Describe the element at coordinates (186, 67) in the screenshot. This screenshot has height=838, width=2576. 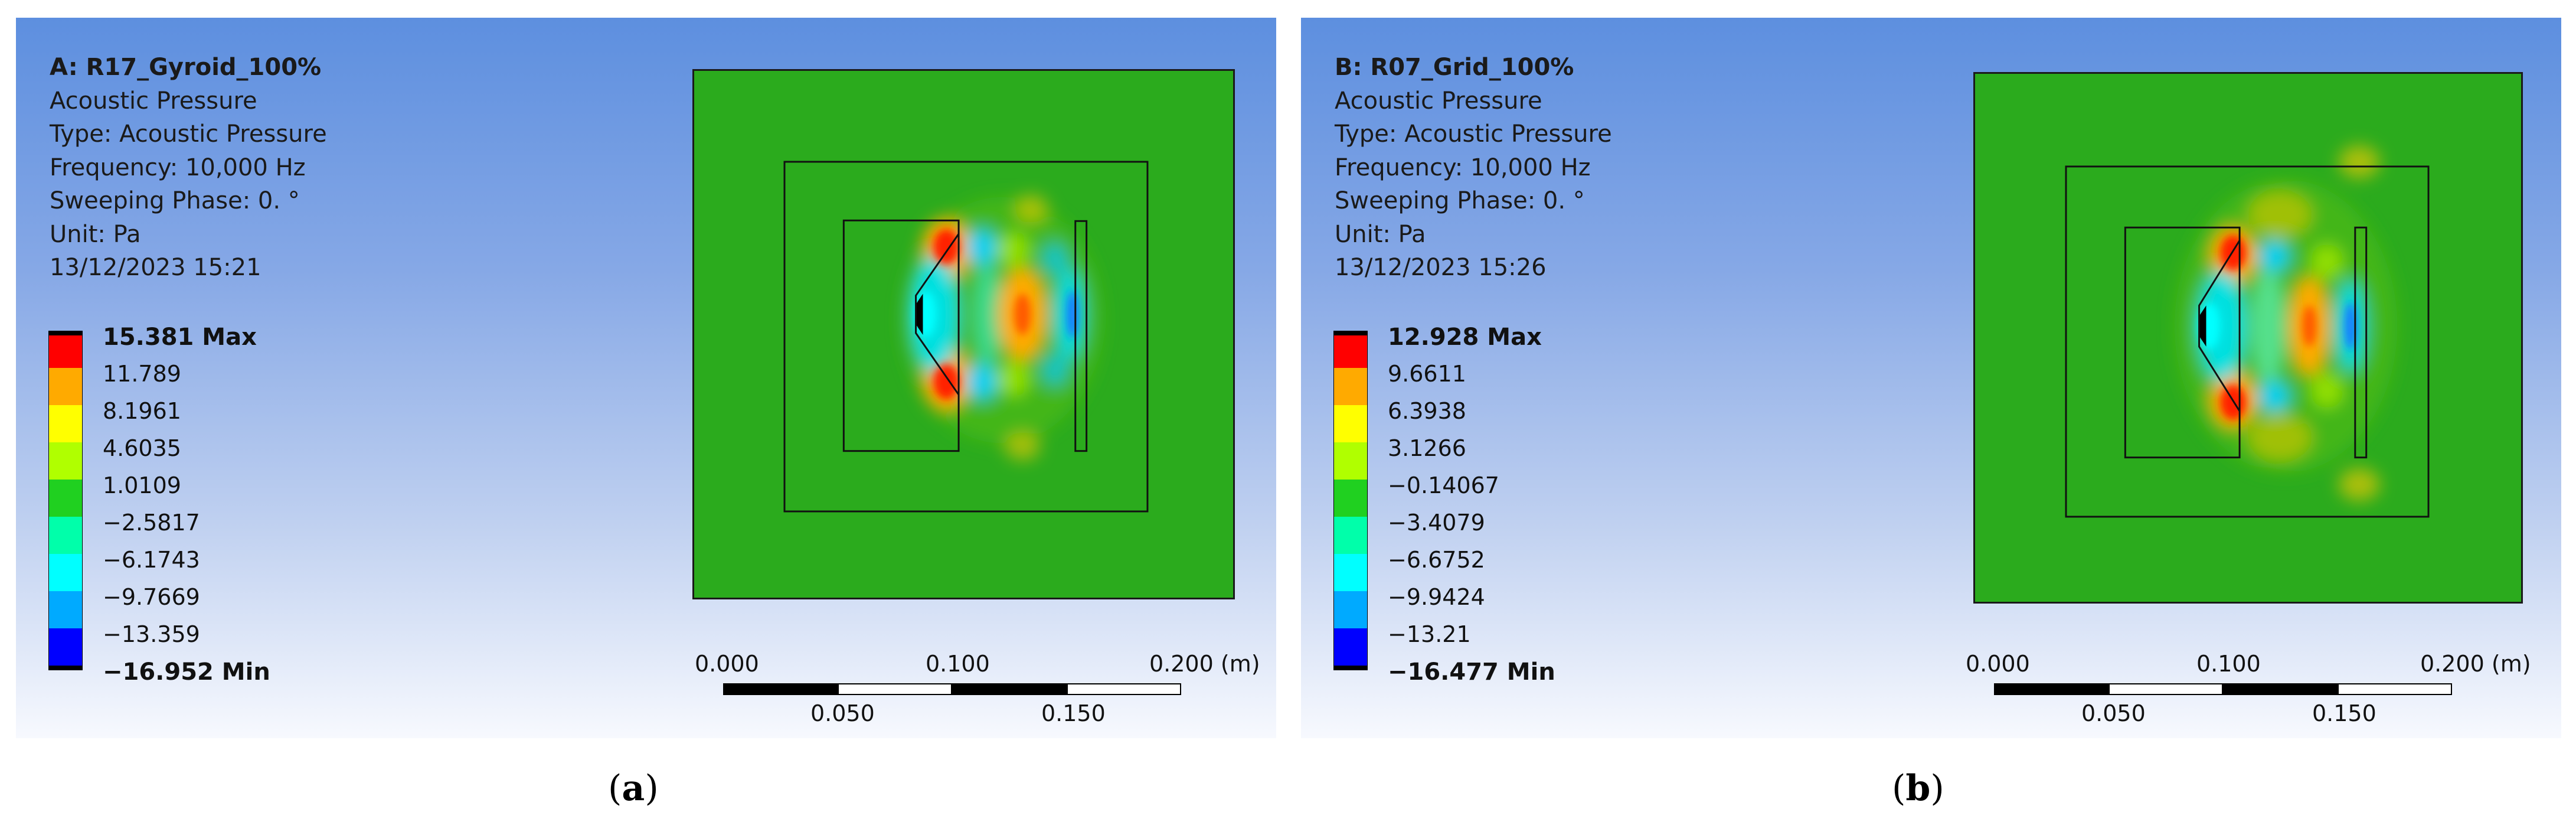
I see `result-title: A: R17_Gyroid_100%` at that location.